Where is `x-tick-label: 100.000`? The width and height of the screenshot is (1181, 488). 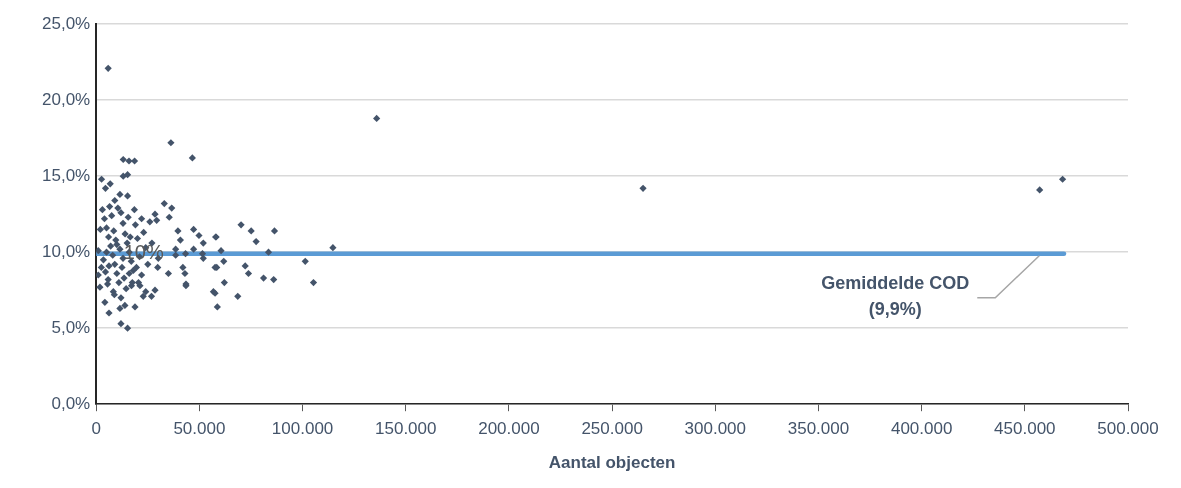 x-tick-label: 100.000 is located at coordinates (302, 429).